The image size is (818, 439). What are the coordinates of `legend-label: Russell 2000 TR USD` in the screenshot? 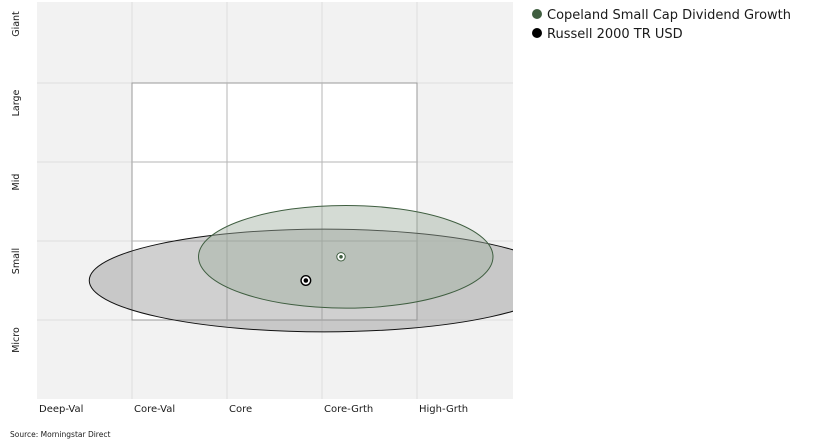 It's located at (615, 34).